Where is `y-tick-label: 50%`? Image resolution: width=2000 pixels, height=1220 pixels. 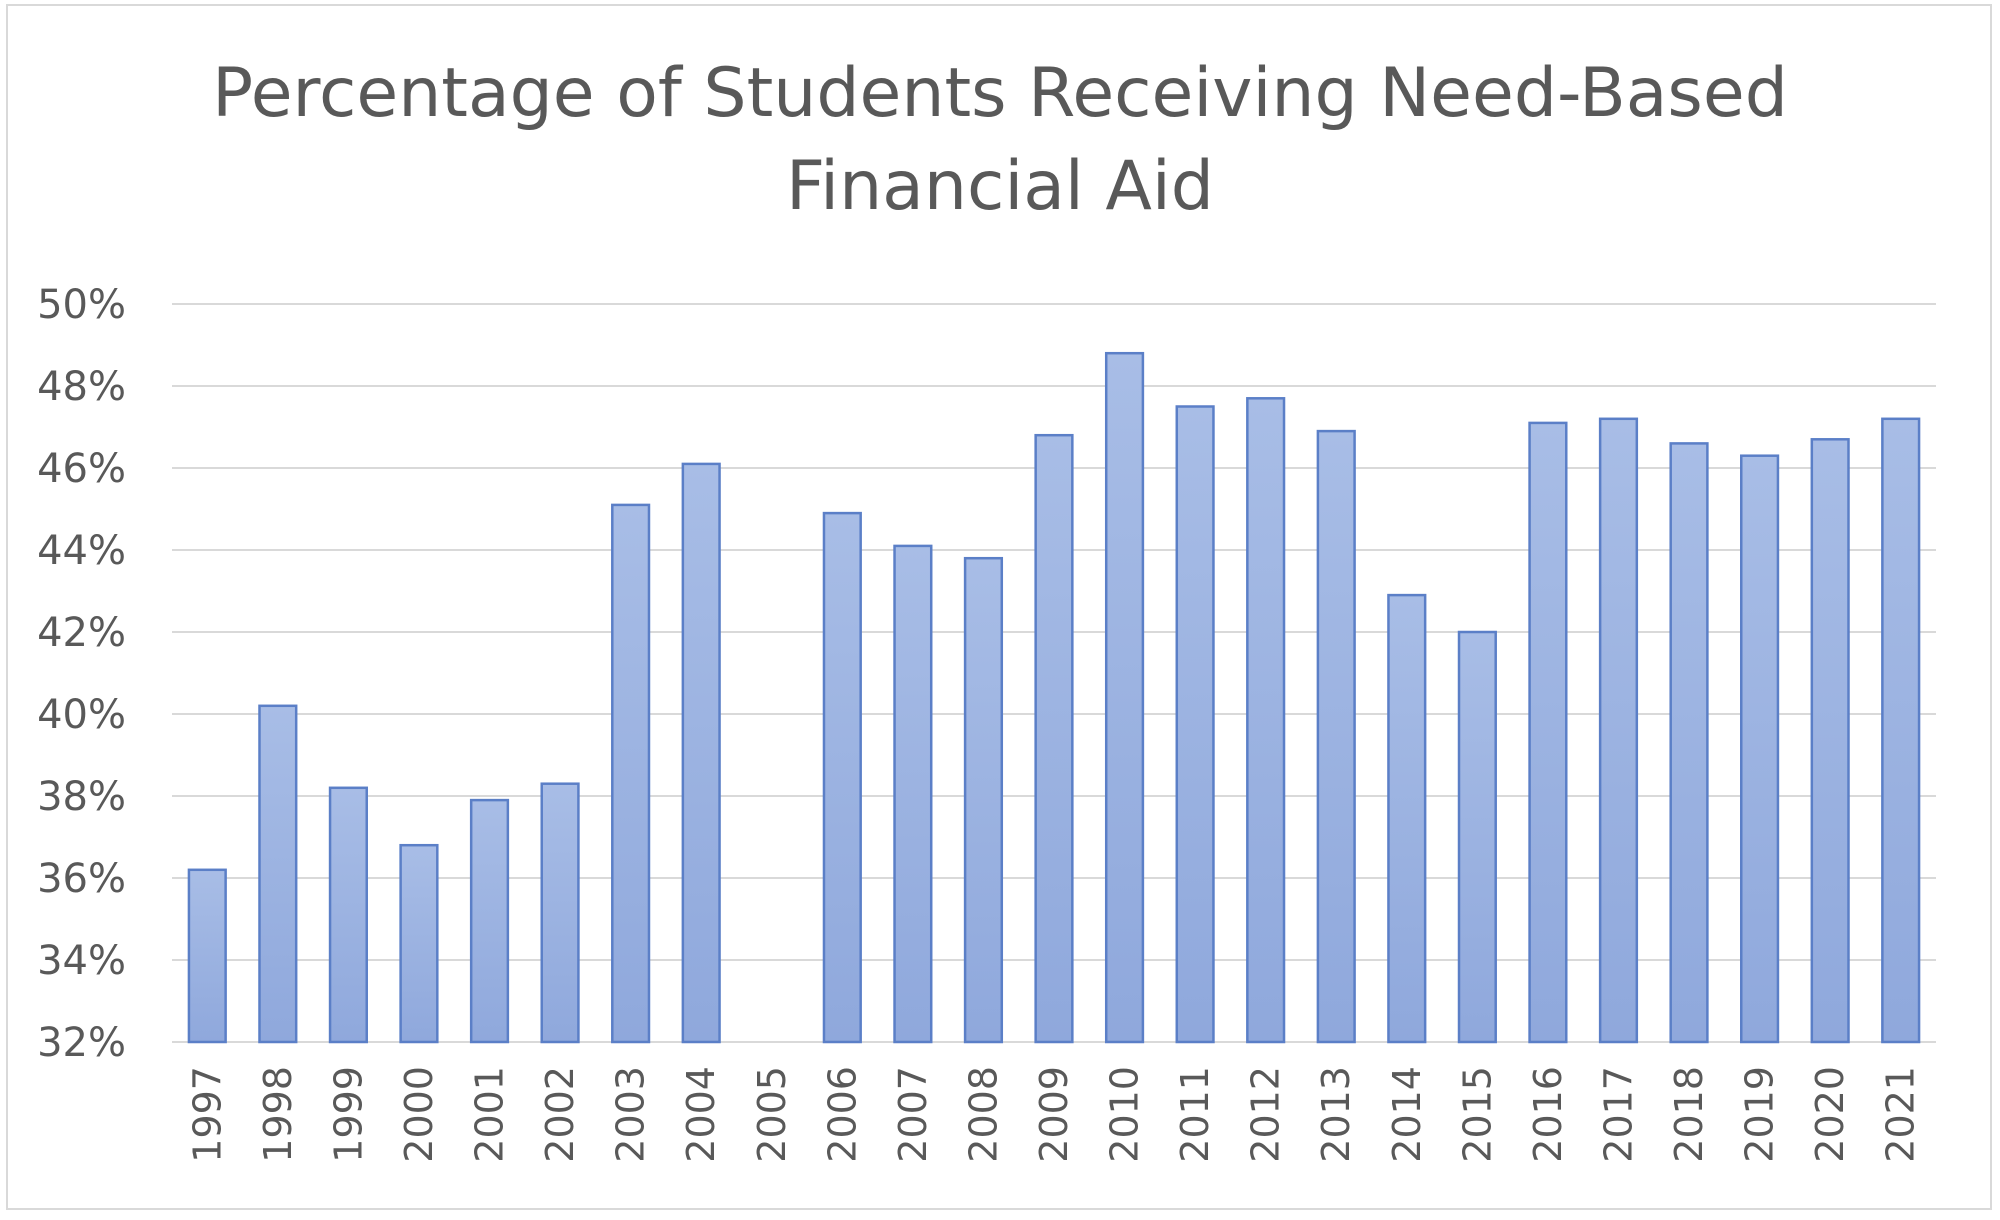 y-tick-label: 50% is located at coordinates (81, 305).